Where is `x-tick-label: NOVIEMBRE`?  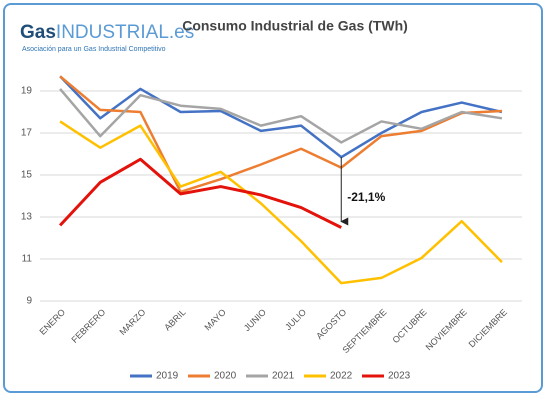
x-tick-label: NOVIEMBRE is located at coordinates (446, 329).